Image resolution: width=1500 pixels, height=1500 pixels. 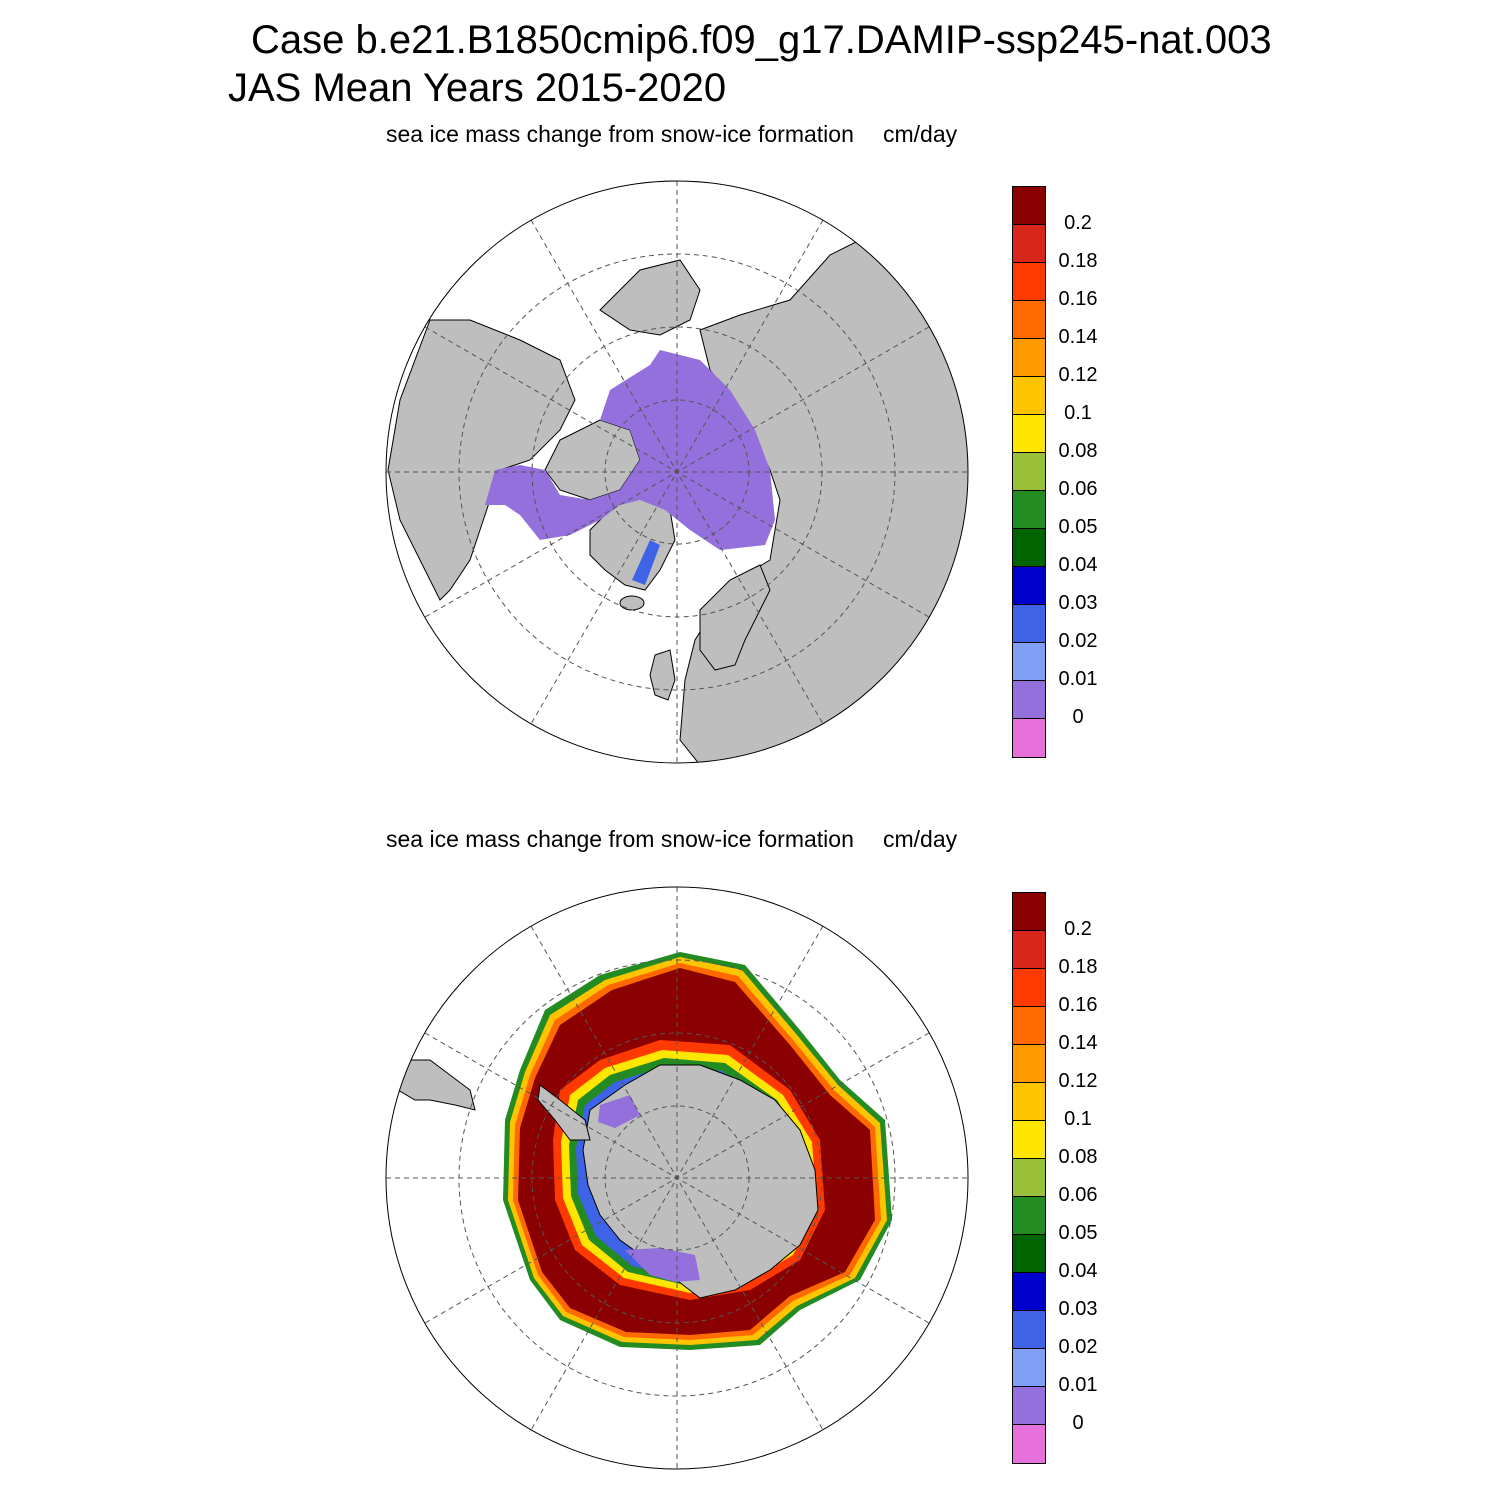 What do you see at coordinates (1078, 451) in the screenshot?
I see `north-colorbar-tick-label: 0.08` at bounding box center [1078, 451].